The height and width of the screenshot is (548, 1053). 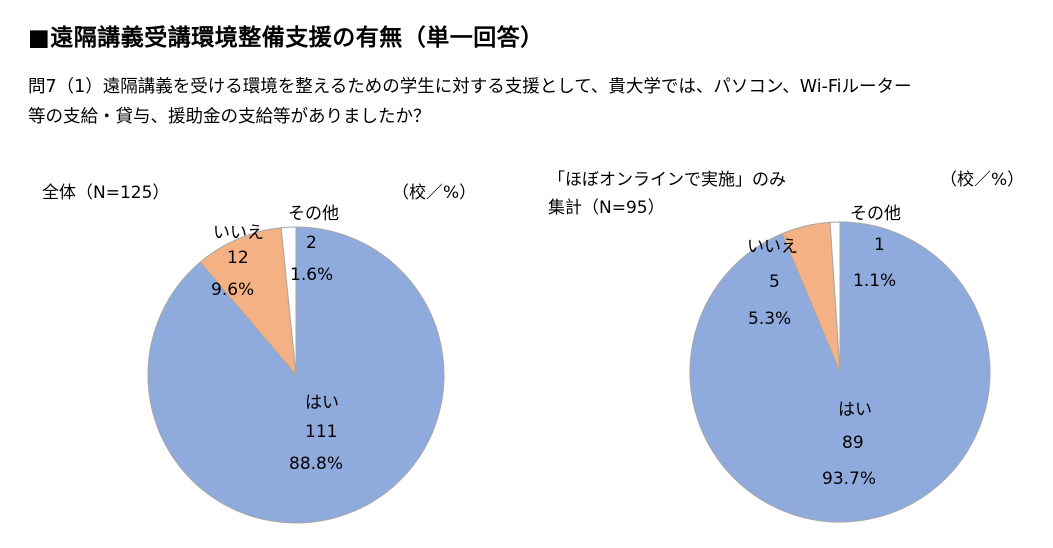 What do you see at coordinates (238, 258) in the screenshot?
I see `chart1-no-count: 12` at bounding box center [238, 258].